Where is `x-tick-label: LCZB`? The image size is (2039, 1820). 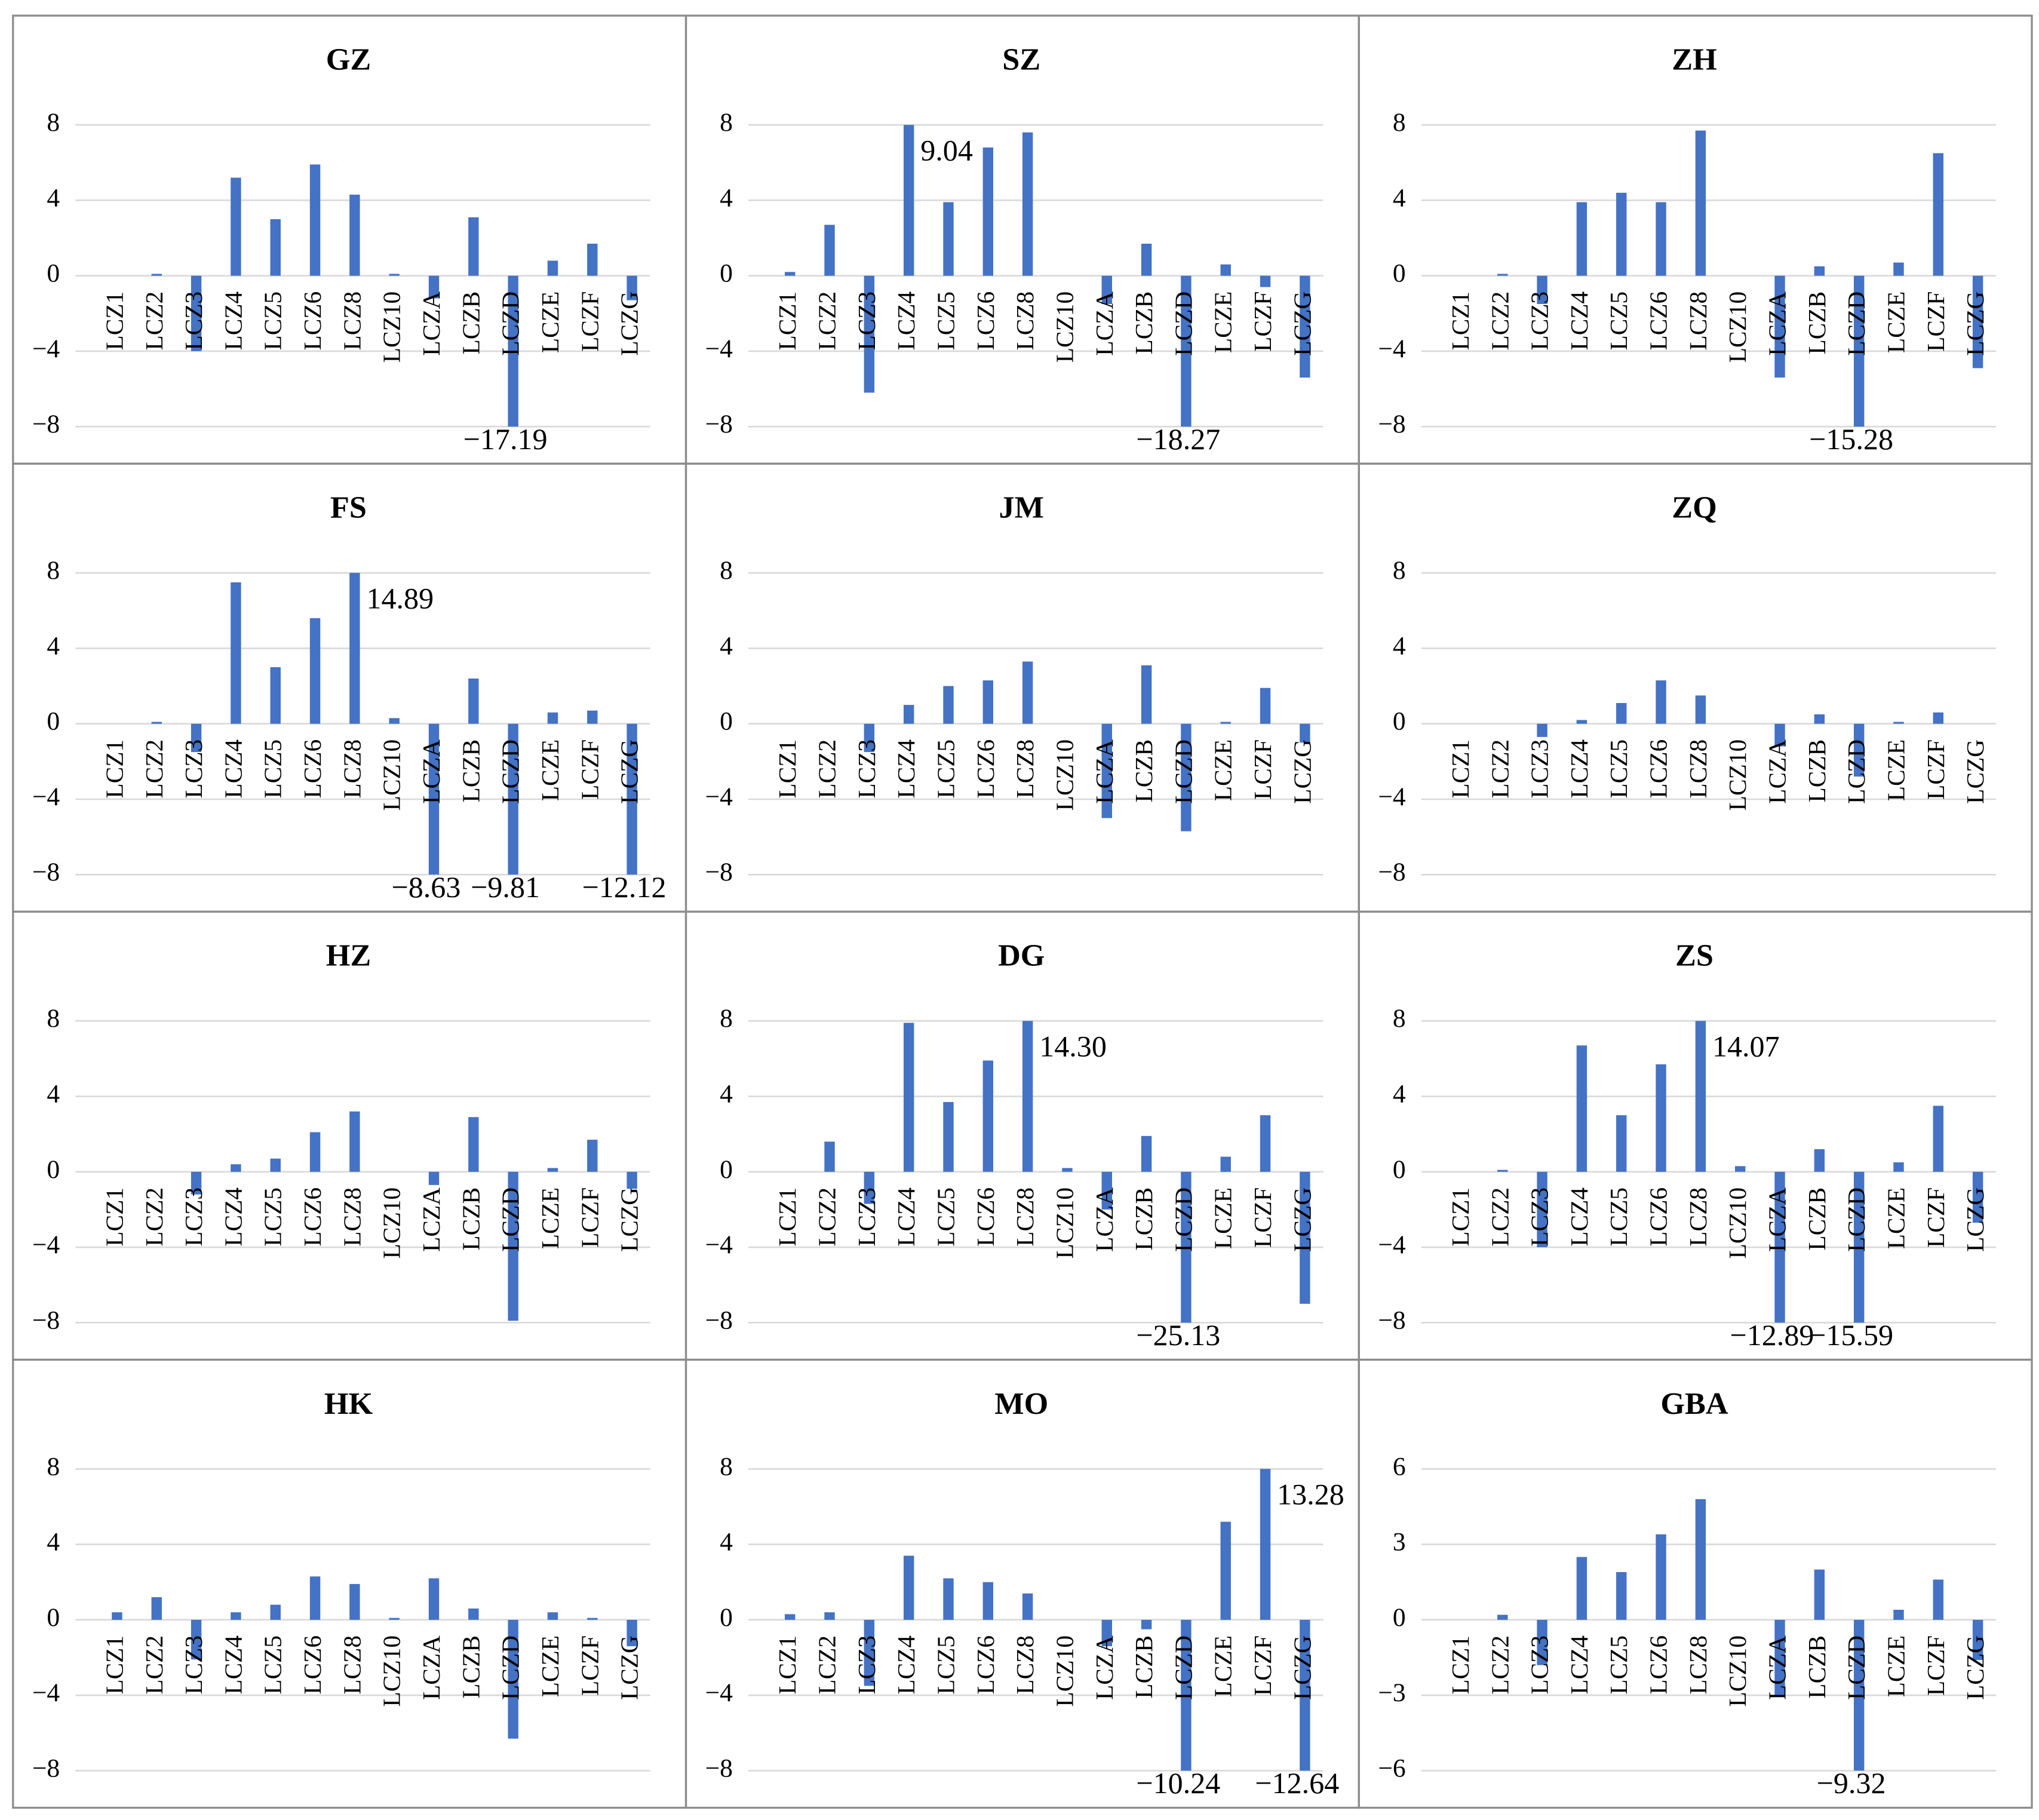 x-tick-label: LCZB is located at coordinates (470, 771).